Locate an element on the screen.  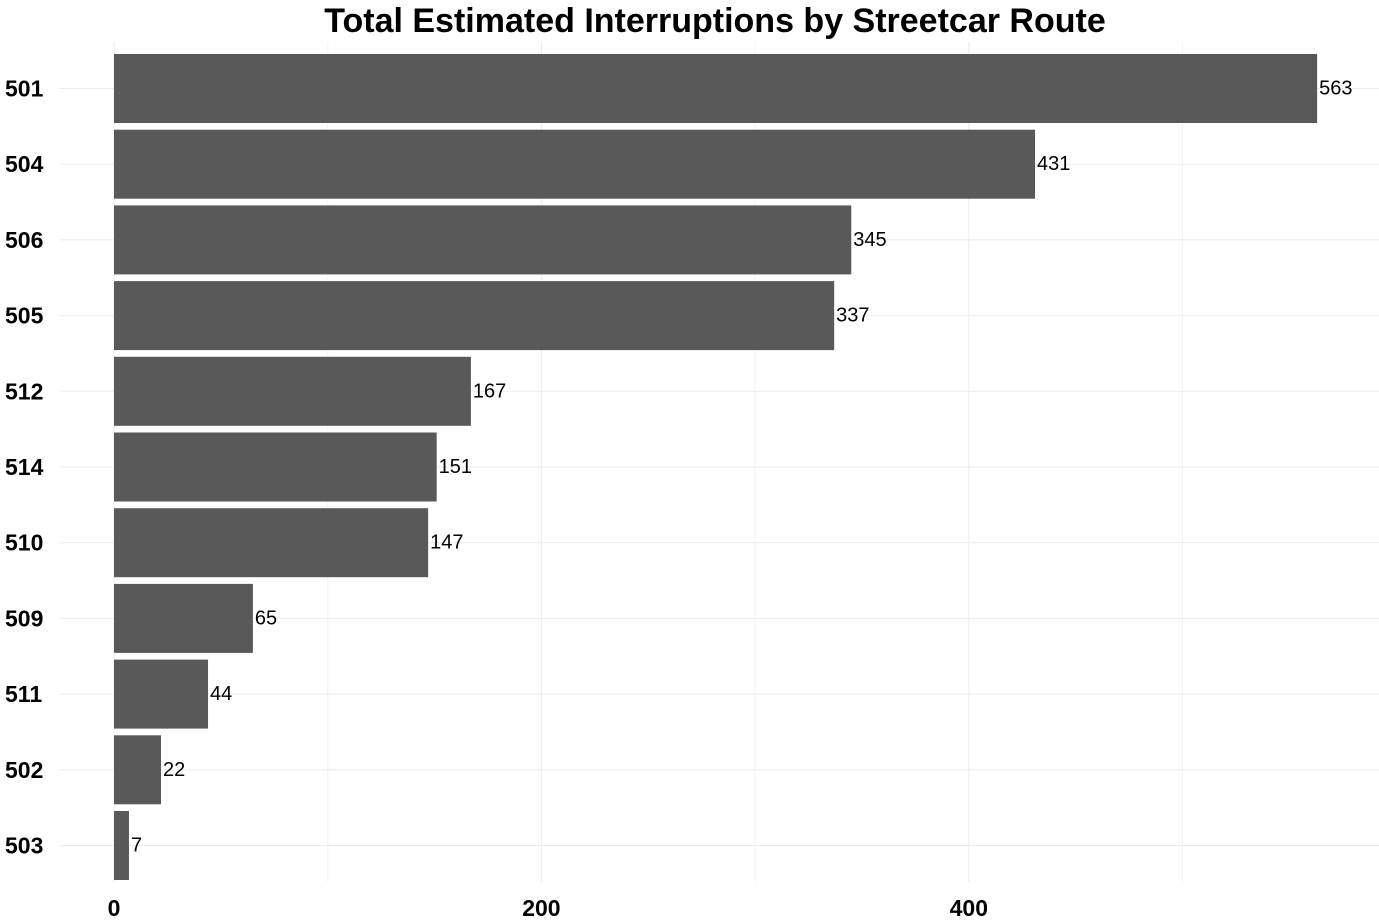
category-label-501: 501 is located at coordinates (24, 89).